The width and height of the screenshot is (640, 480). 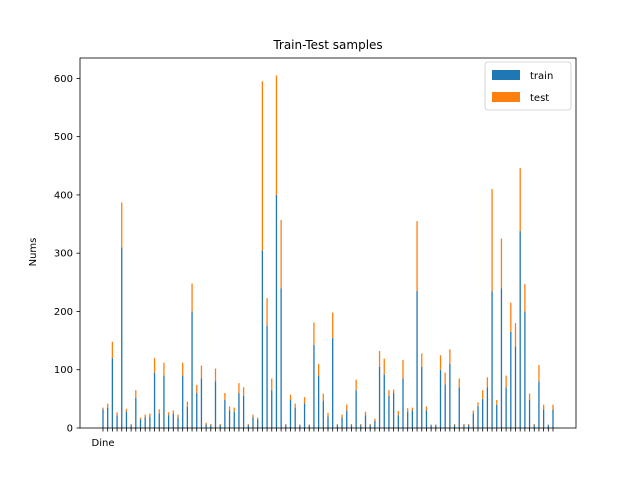 I want to click on legend-box, so click(x=528, y=86).